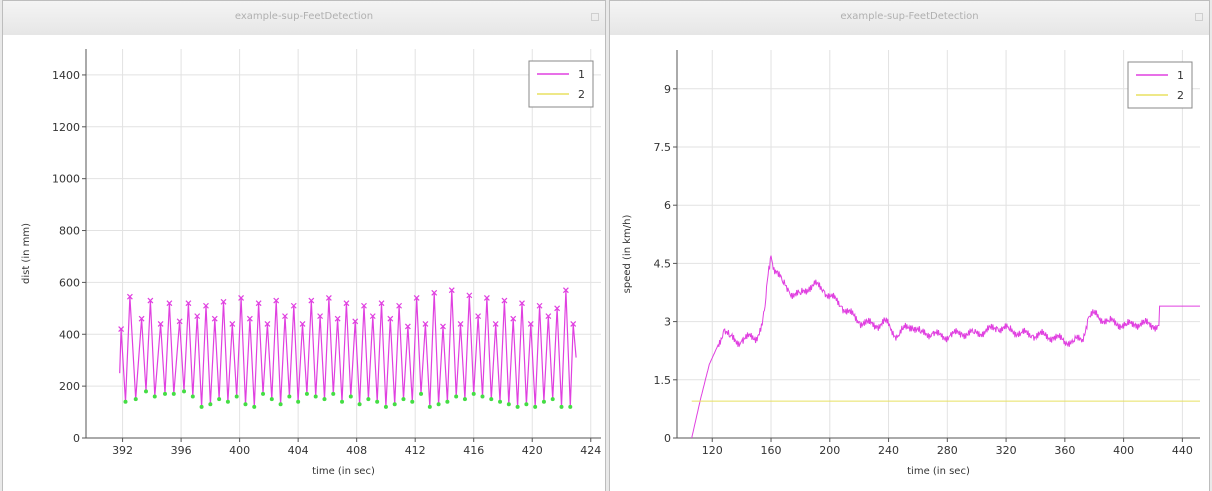 This screenshot has height=491, width=1212. I want to click on x-tick-label: 280, so click(947, 450).